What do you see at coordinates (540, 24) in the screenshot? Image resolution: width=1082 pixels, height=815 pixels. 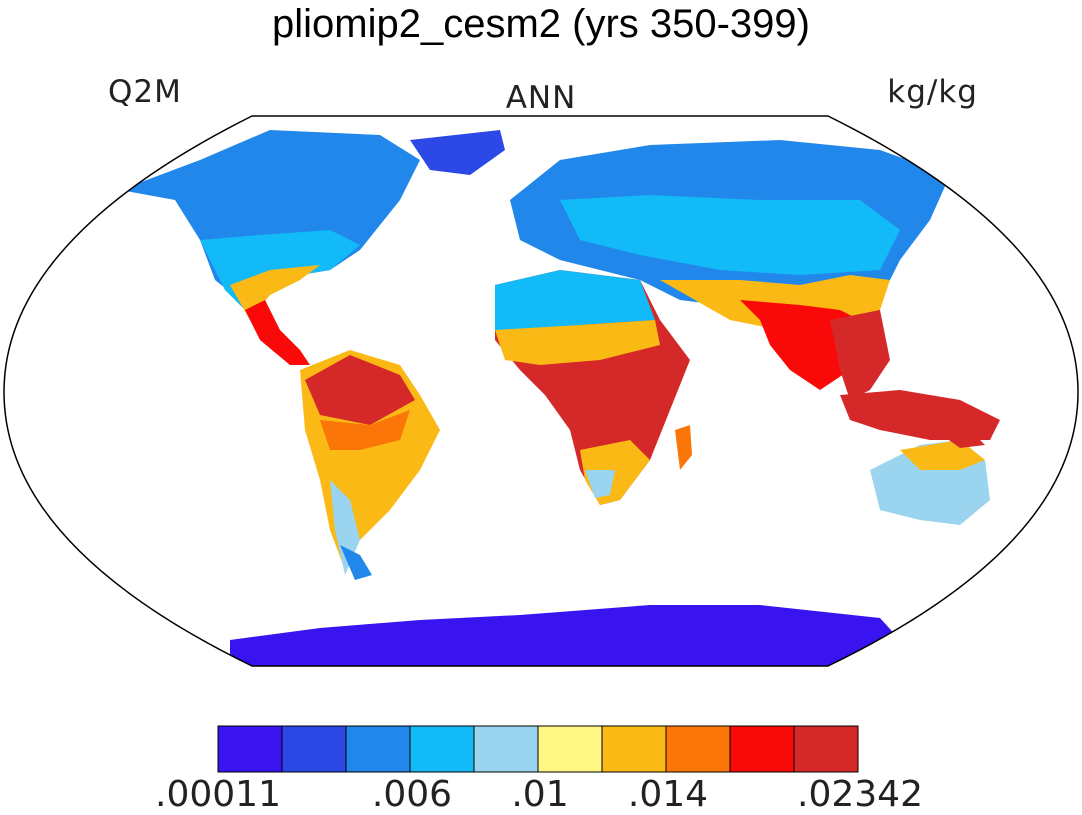 I see `map-title: pliomip2_cesm2 (yrs 350-399)` at bounding box center [540, 24].